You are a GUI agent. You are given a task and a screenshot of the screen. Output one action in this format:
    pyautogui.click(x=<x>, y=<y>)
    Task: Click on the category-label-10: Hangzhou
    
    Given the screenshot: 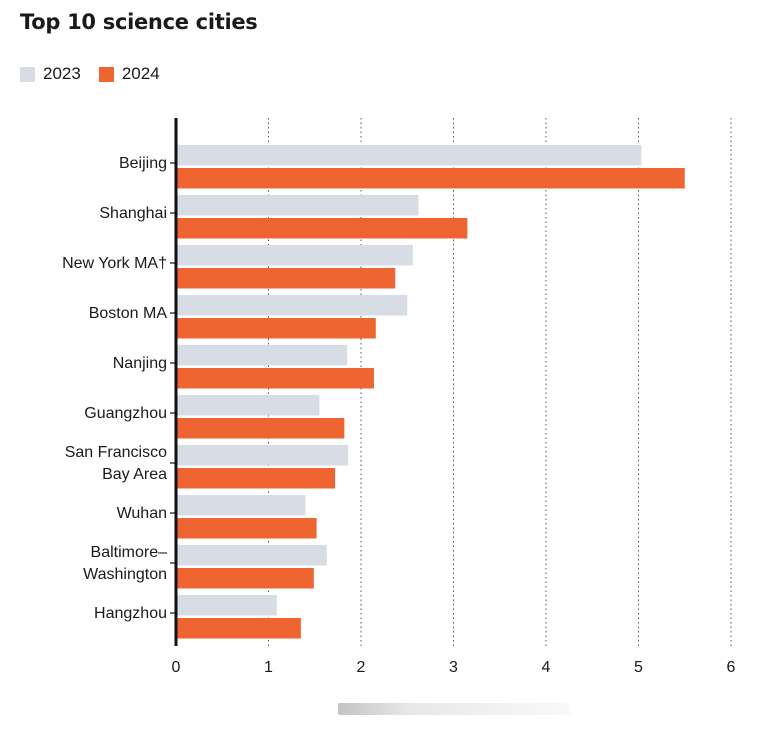 What is the action you would take?
    pyautogui.click(x=130, y=613)
    